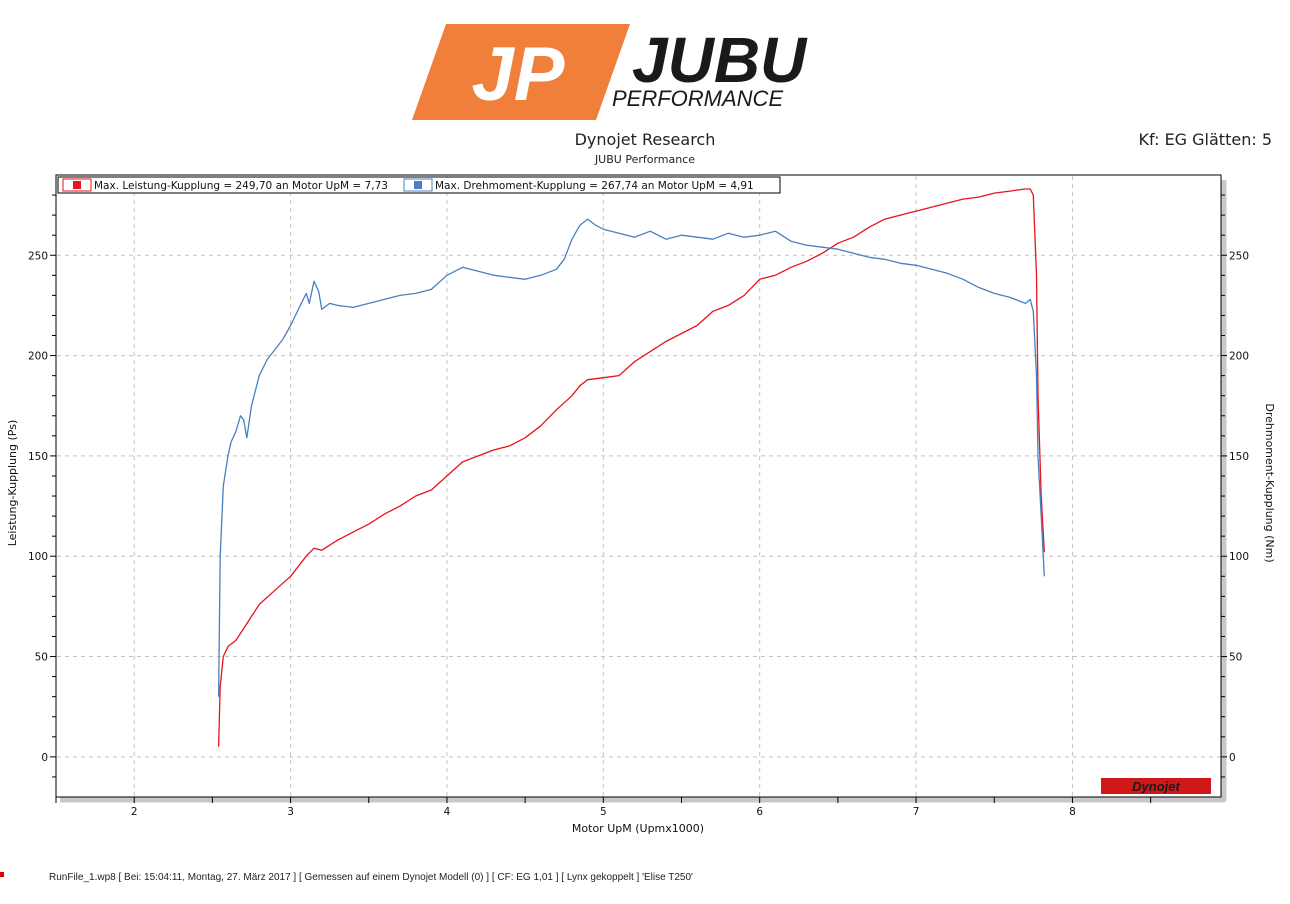 The height and width of the screenshot is (904, 1290). I want to click on x-tick-label: 6, so click(759, 812).